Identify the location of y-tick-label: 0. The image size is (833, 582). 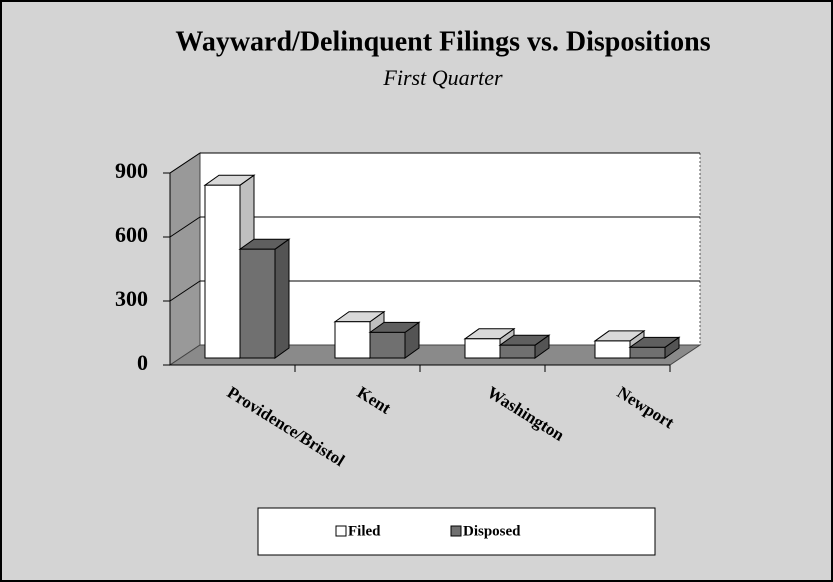
(142, 362).